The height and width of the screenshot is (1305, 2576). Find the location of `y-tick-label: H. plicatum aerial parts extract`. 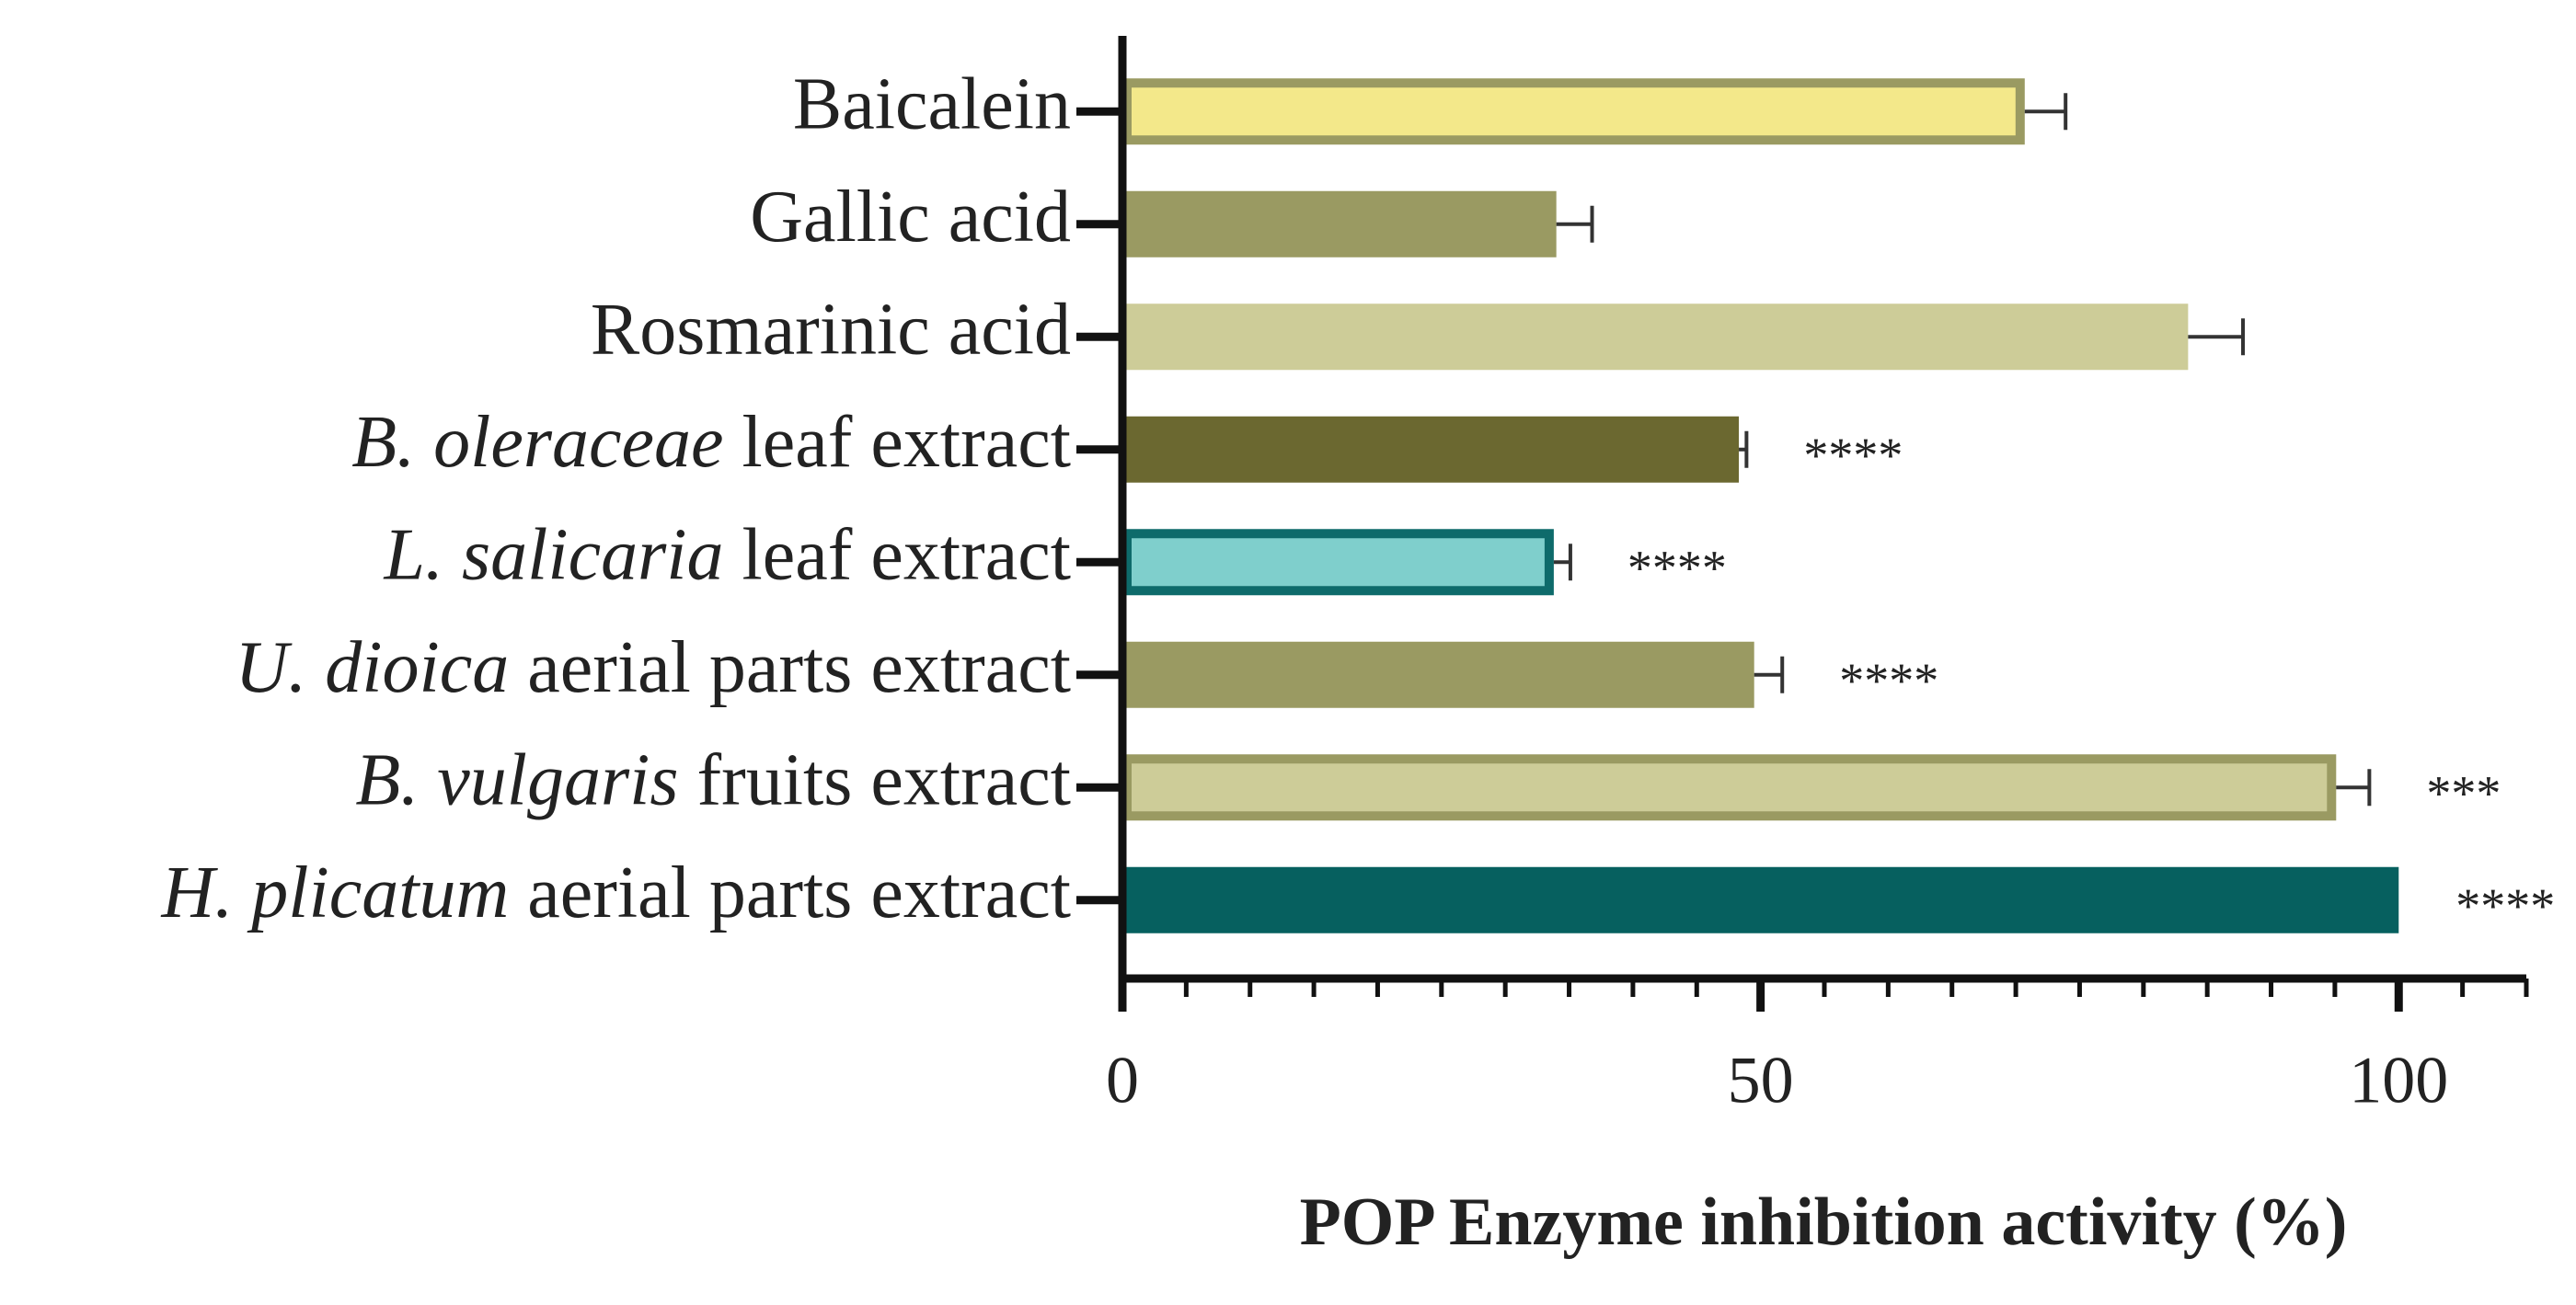

y-tick-label: H. plicatum aerial parts extract is located at coordinates (616, 893).